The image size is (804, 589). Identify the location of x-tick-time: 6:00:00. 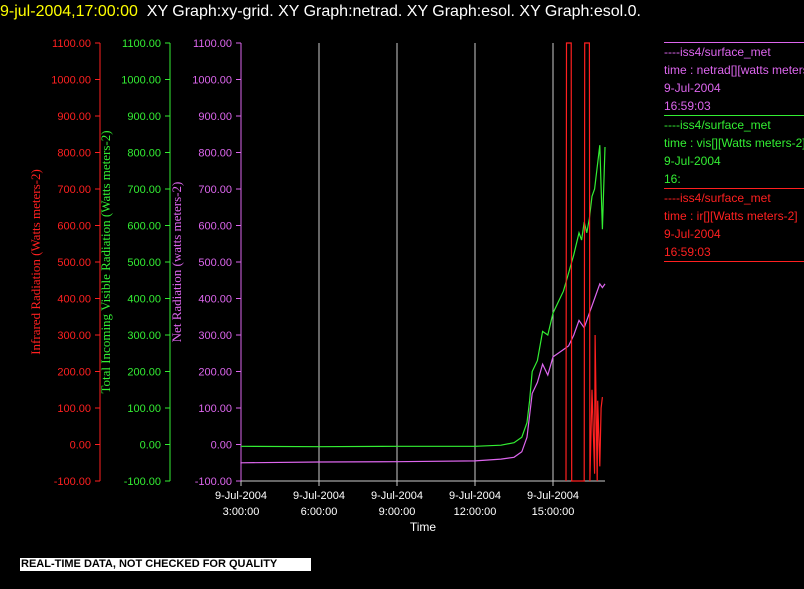
(319, 512).